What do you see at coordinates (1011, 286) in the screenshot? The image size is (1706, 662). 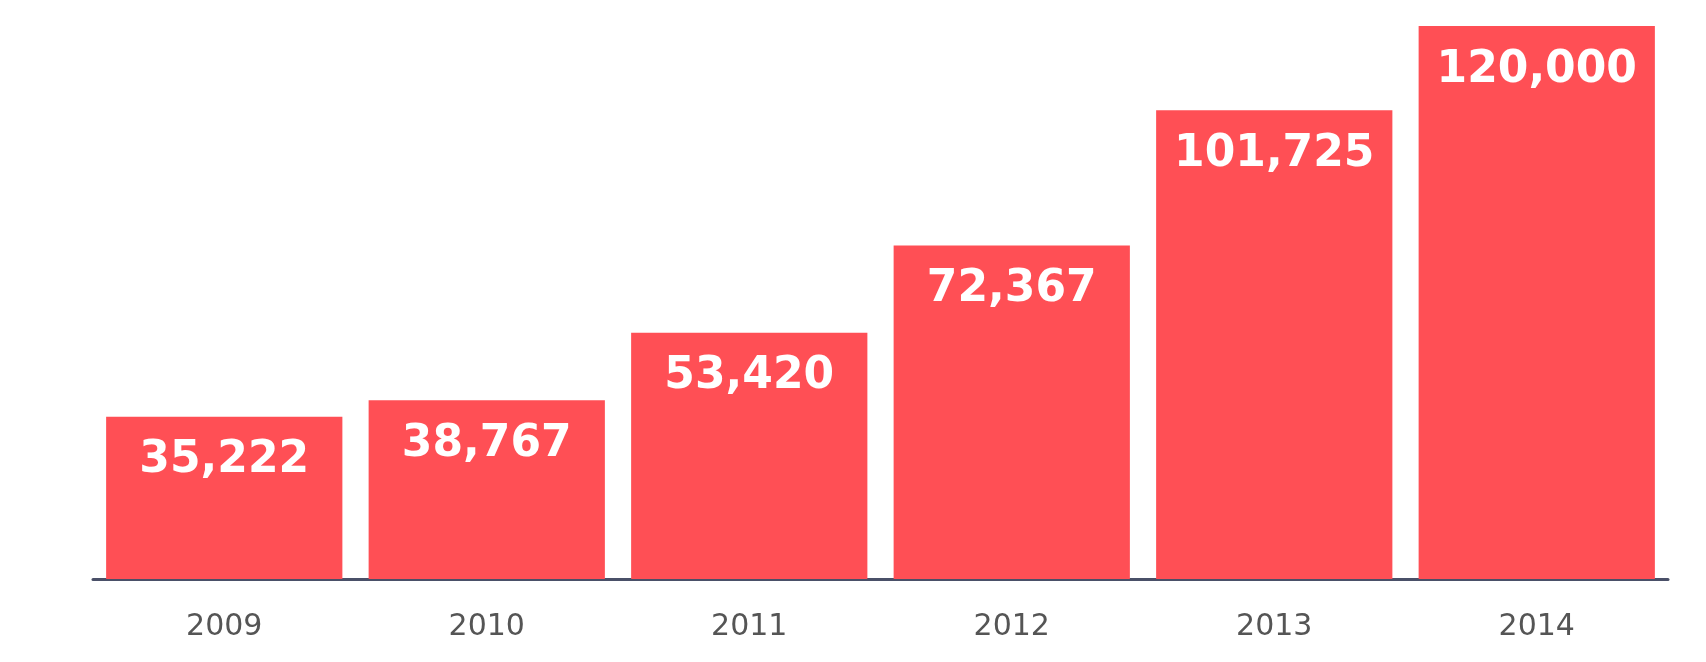 I see `data-label: 72,367` at bounding box center [1011, 286].